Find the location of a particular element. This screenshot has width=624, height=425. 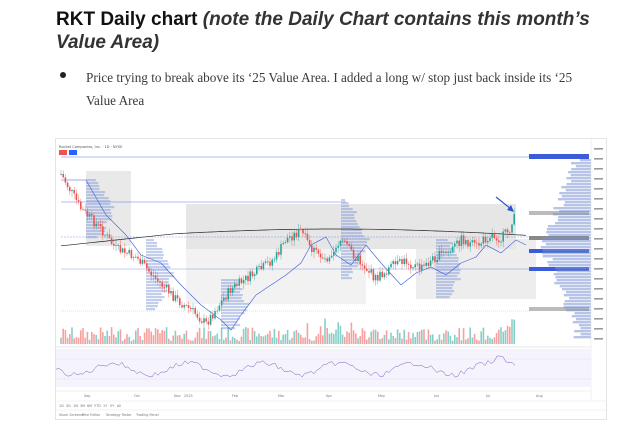

range-5d: 5D is located at coordinates (68, 406).